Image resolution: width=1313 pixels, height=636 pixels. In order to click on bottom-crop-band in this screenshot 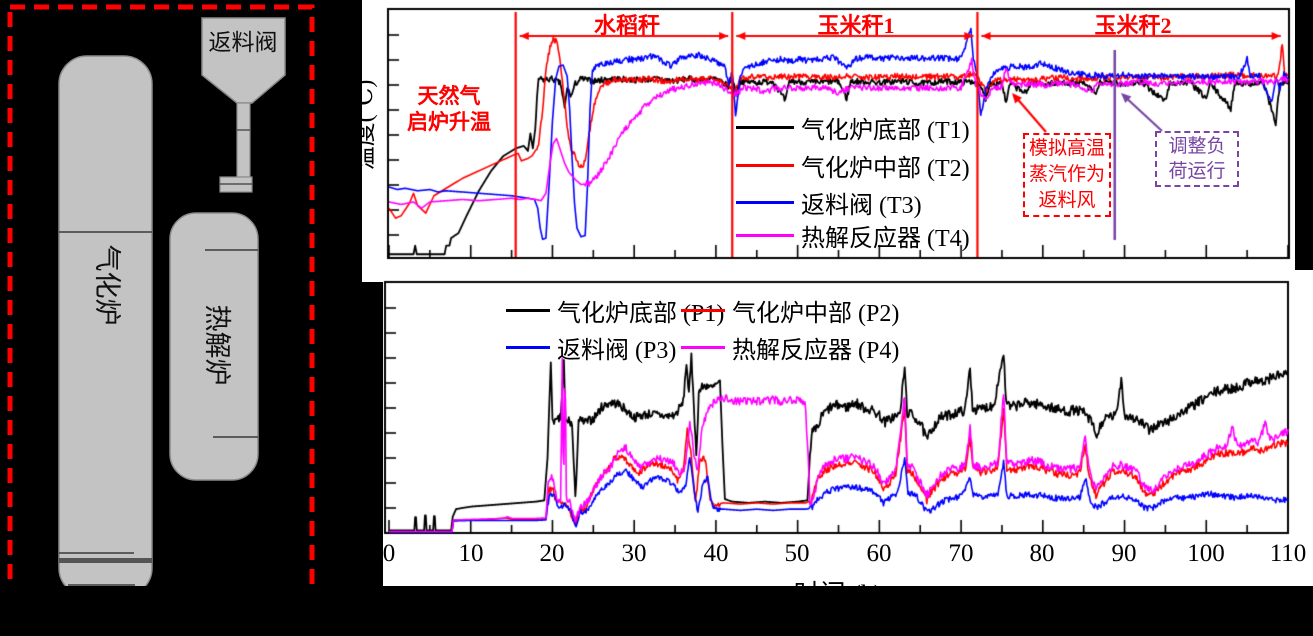, I will do `click(656, 611)`.